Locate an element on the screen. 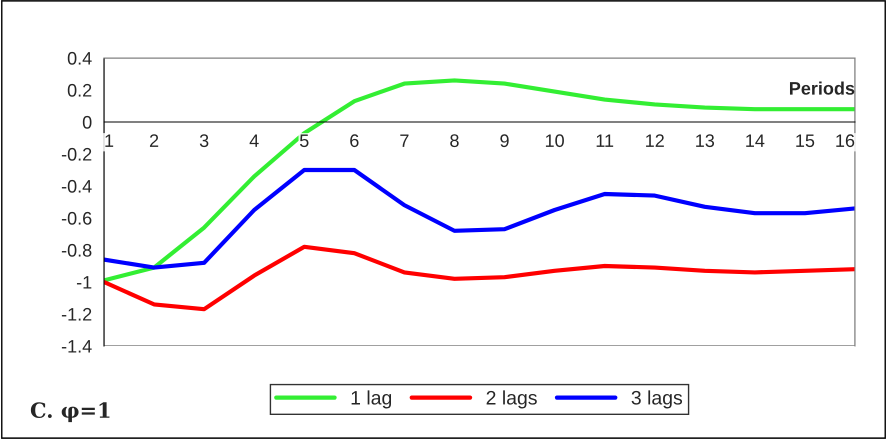  x-tick-label: 6 is located at coordinates (354, 141).